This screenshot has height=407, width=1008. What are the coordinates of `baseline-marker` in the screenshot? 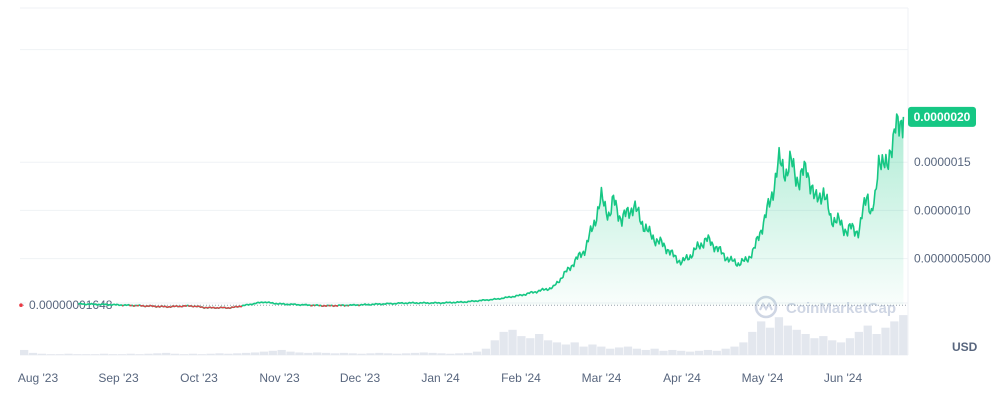 It's located at (21, 305).